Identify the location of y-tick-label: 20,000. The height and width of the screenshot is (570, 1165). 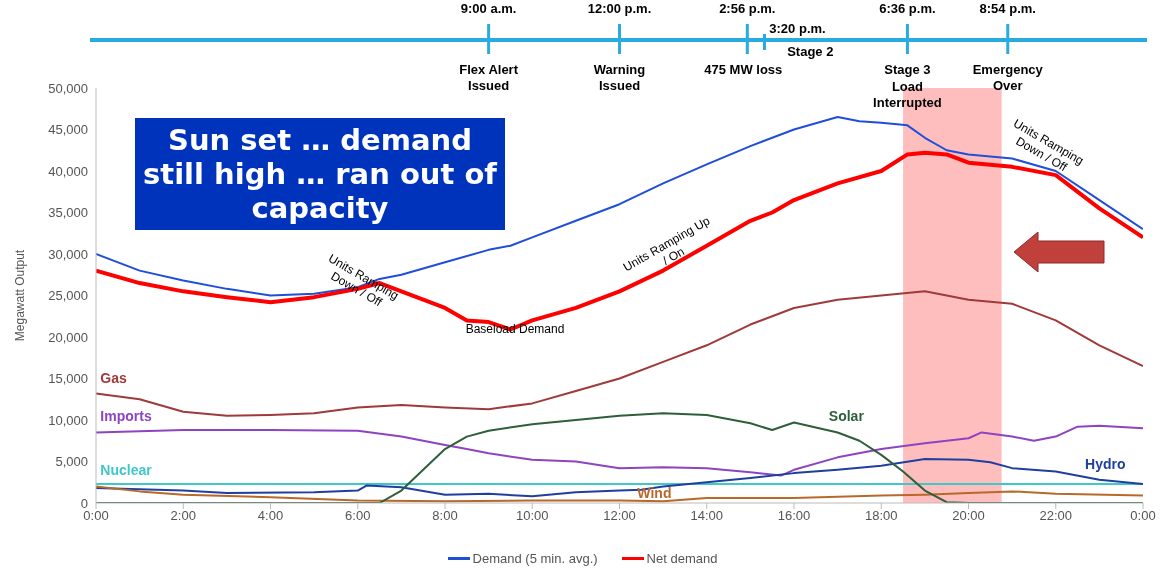
(68, 337).